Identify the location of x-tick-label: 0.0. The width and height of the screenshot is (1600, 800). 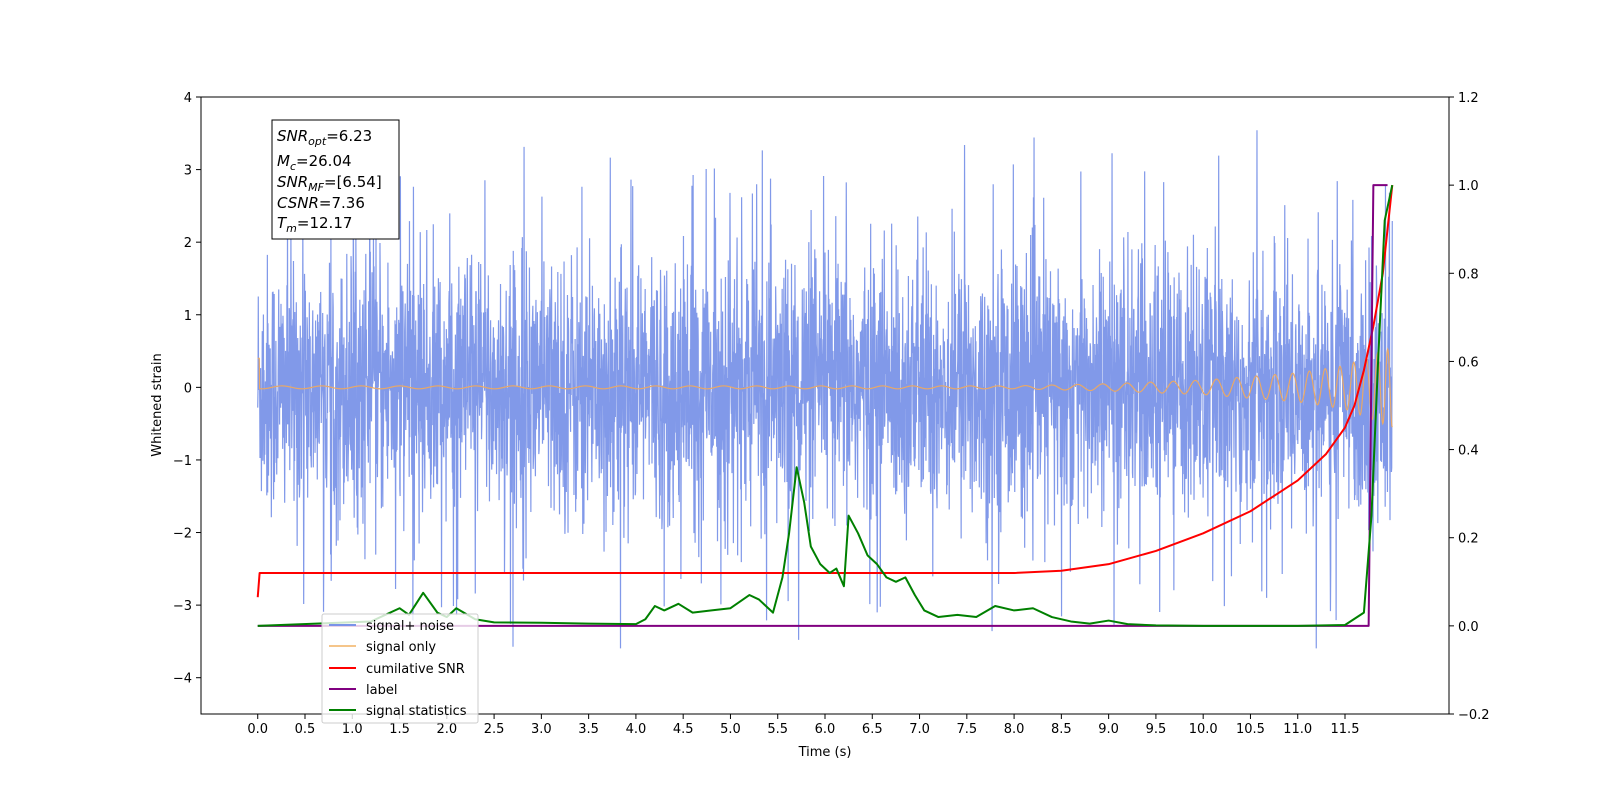
(257, 729).